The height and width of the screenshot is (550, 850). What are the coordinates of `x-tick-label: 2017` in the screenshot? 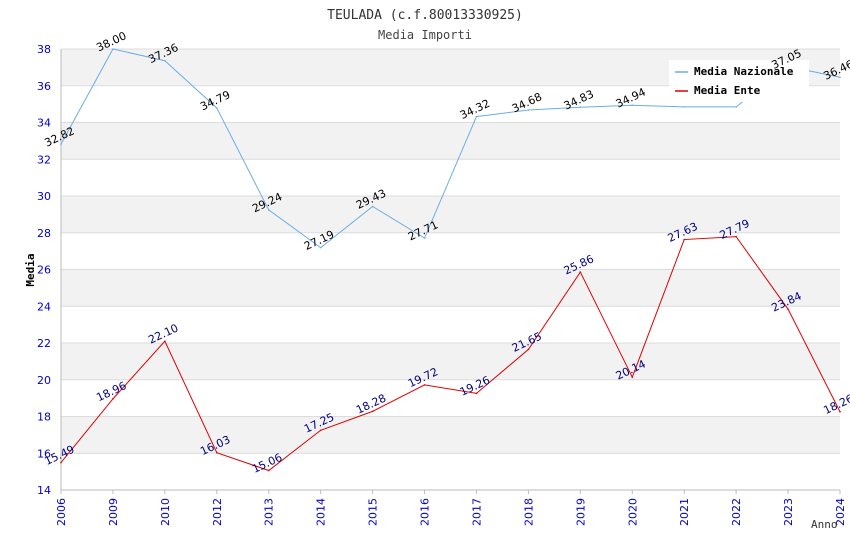 It's located at (476, 512).